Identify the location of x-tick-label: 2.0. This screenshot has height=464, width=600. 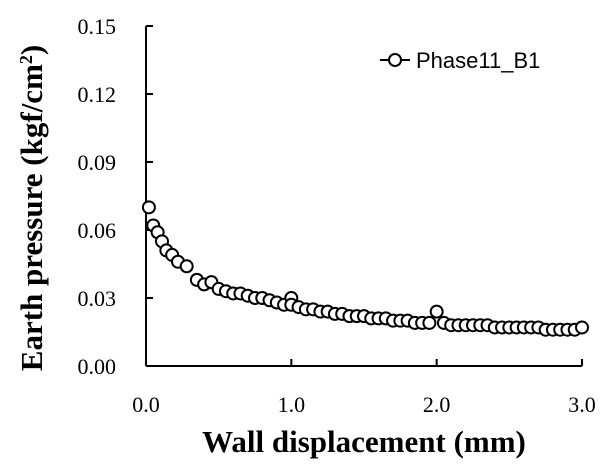
(437, 404).